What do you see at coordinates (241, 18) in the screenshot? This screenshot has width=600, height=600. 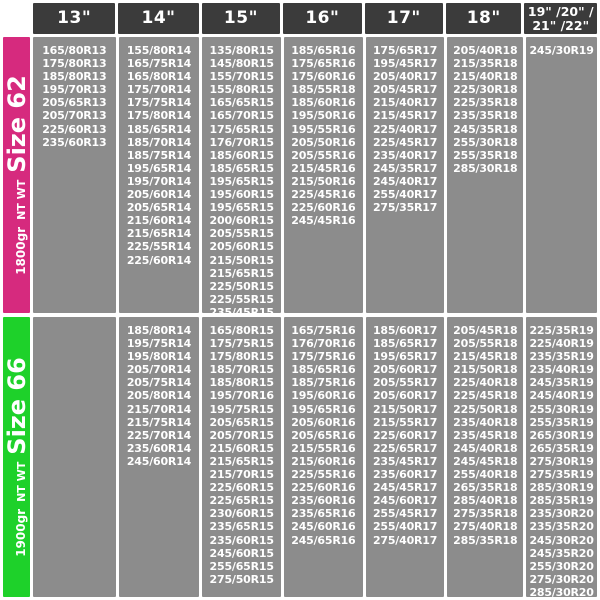 I see `column-header-15: 15"` at bounding box center [241, 18].